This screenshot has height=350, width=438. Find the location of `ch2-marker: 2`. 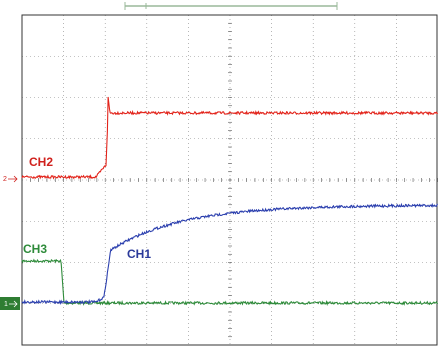

ch2-marker: 2 is located at coordinates (5, 179).